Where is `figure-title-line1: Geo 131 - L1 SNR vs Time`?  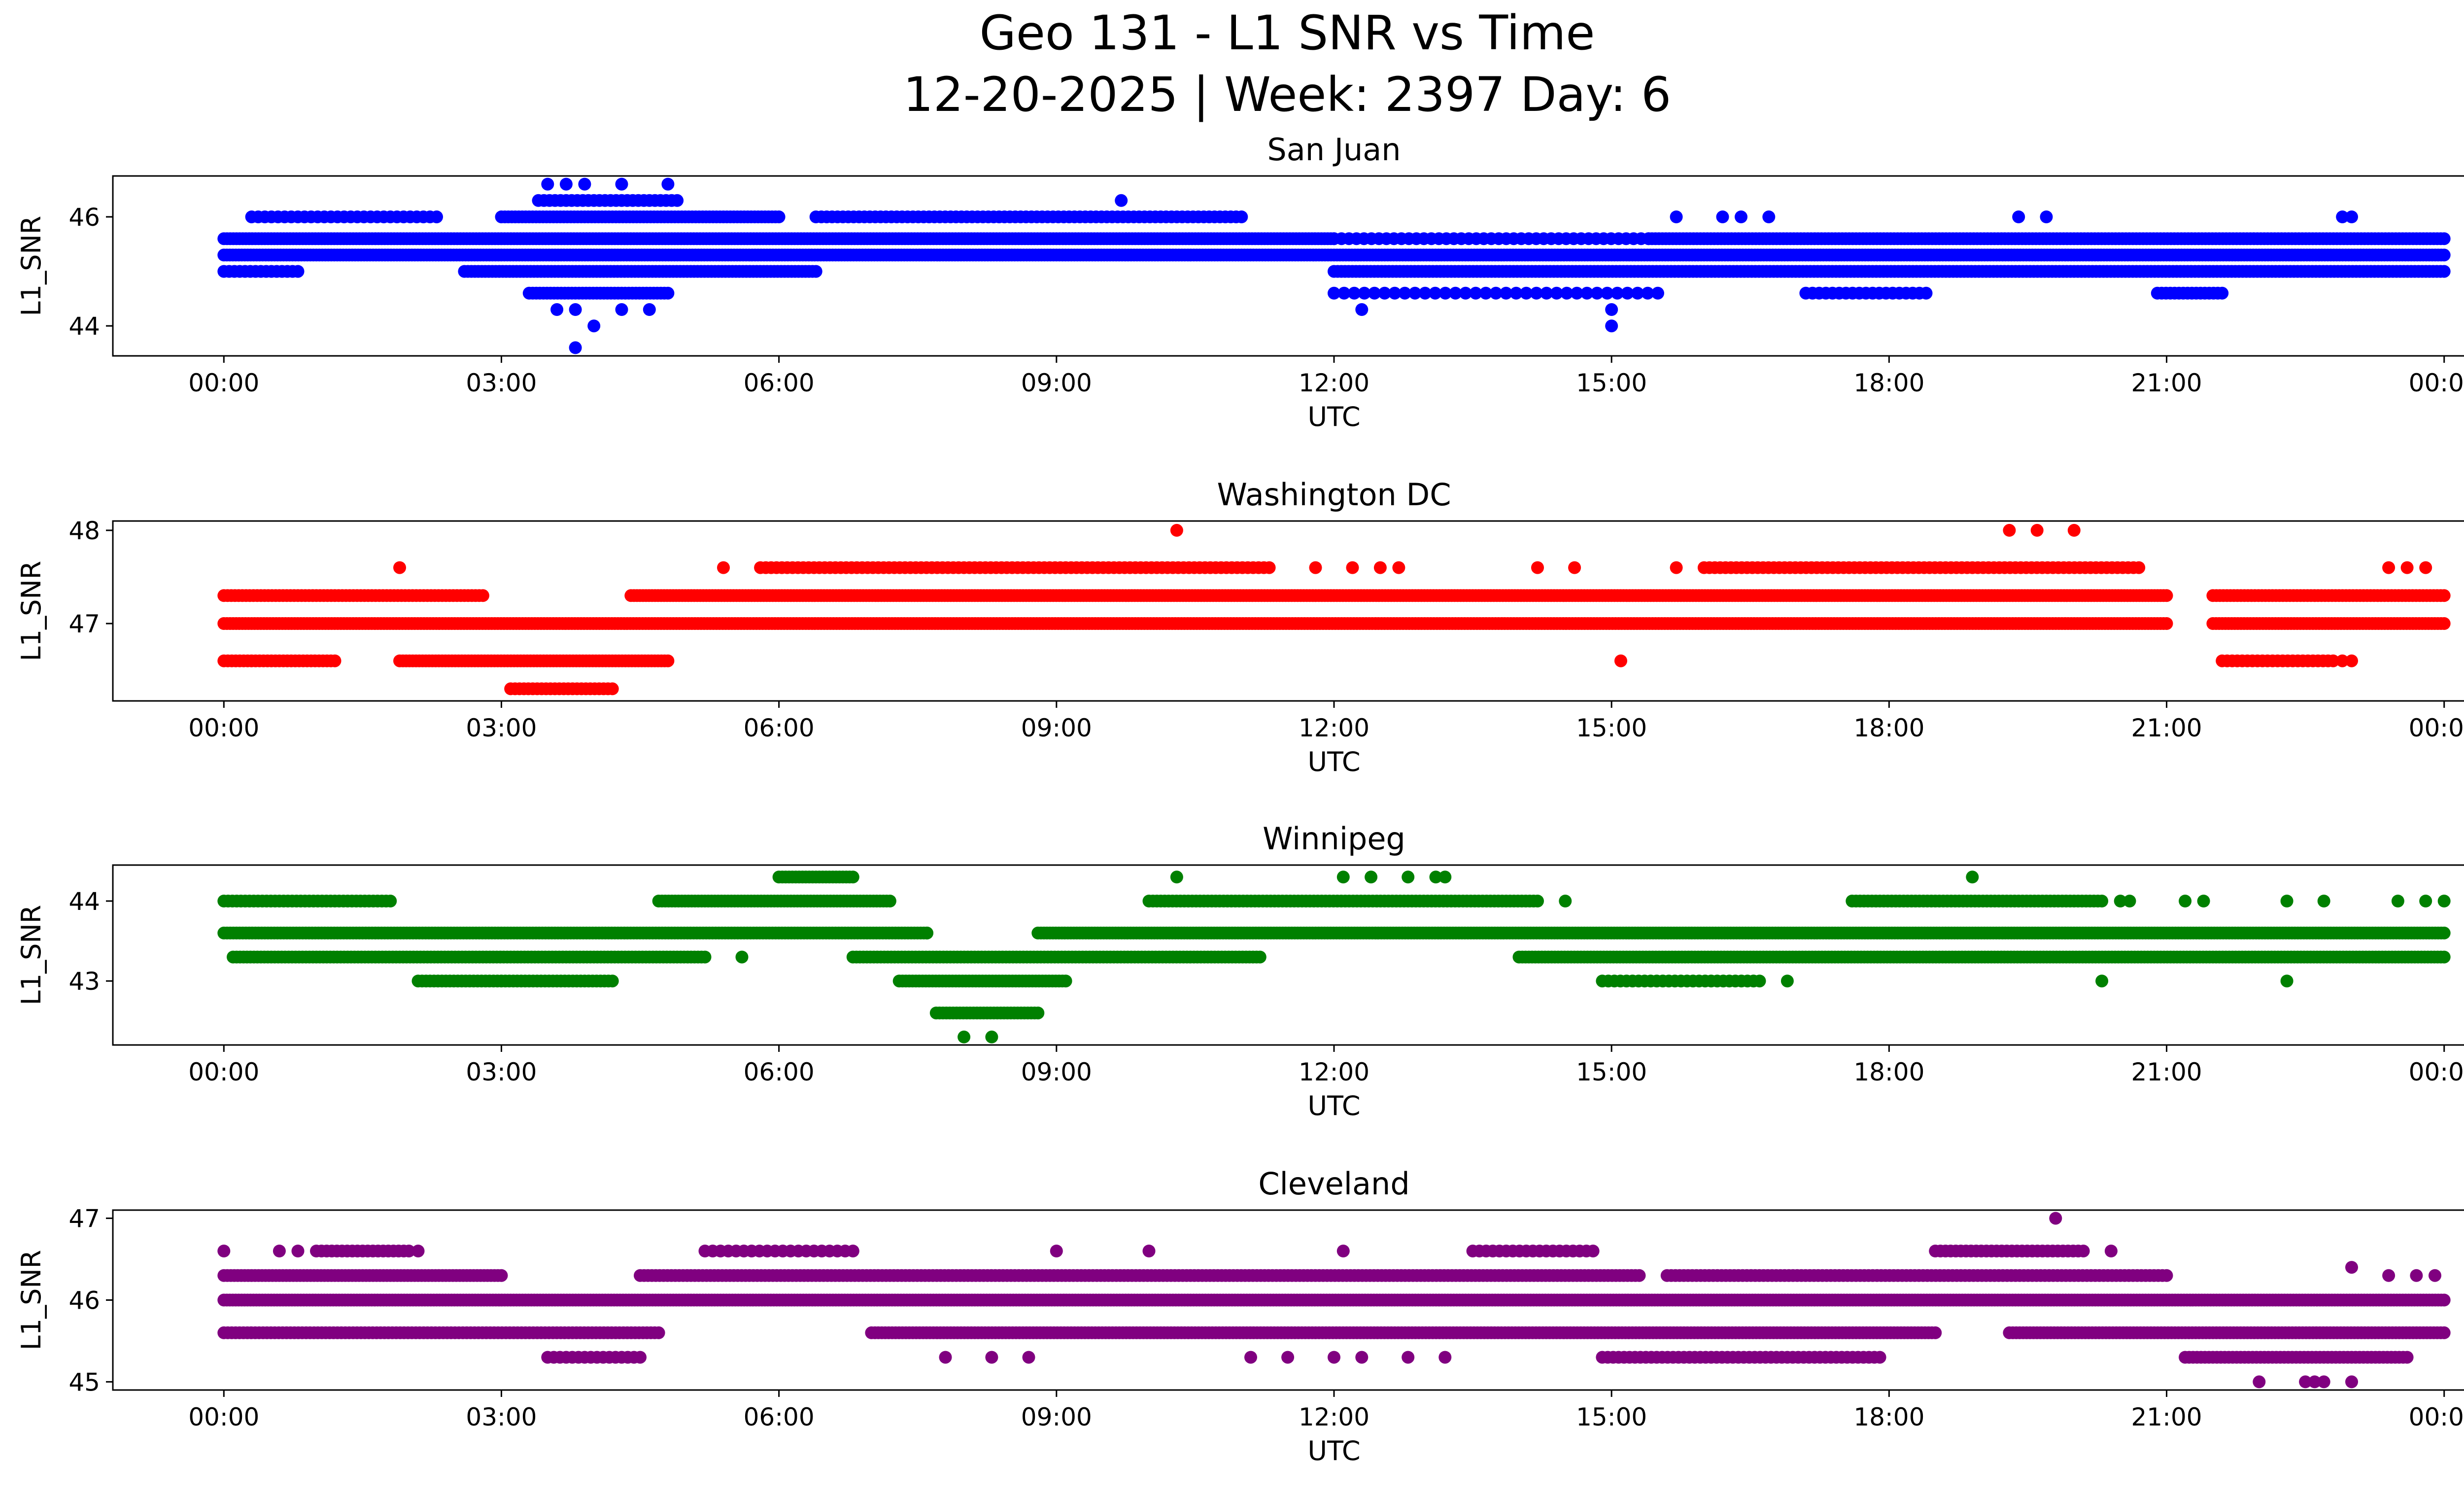 figure-title-line1: Geo 131 - L1 SNR vs Time is located at coordinates (1287, 33).